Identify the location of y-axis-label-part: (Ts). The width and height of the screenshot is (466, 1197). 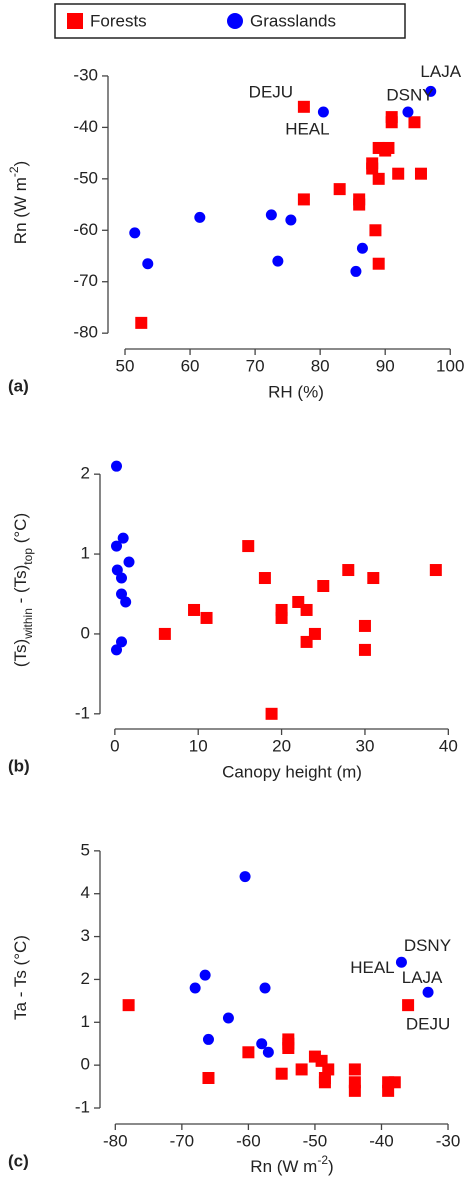
(20, 653).